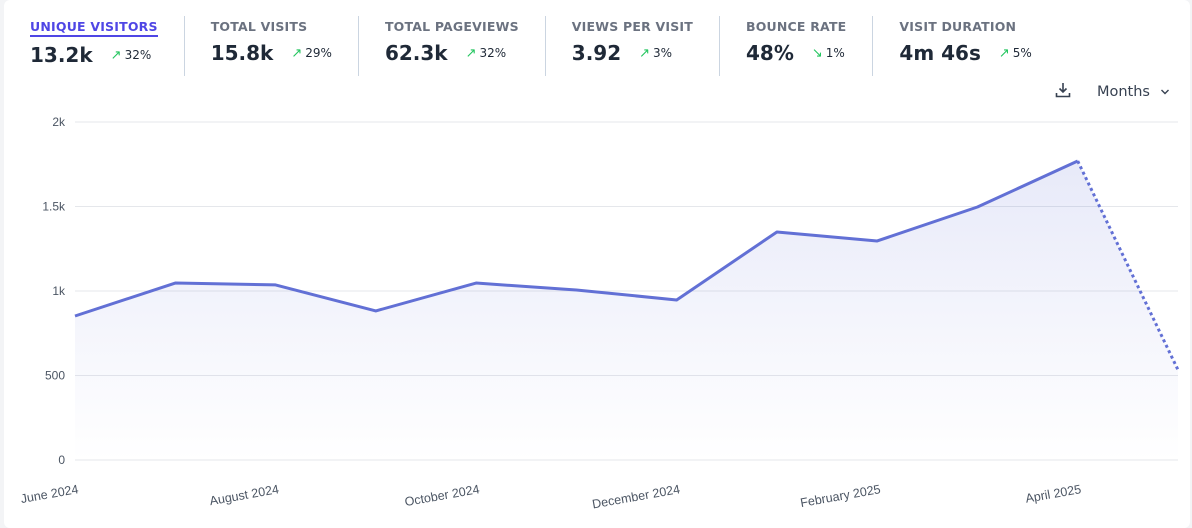 Image resolution: width=1192 pixels, height=528 pixels. Describe the element at coordinates (817, 53) in the screenshot. I see `arrow-down-right-icon: ↘` at that location.